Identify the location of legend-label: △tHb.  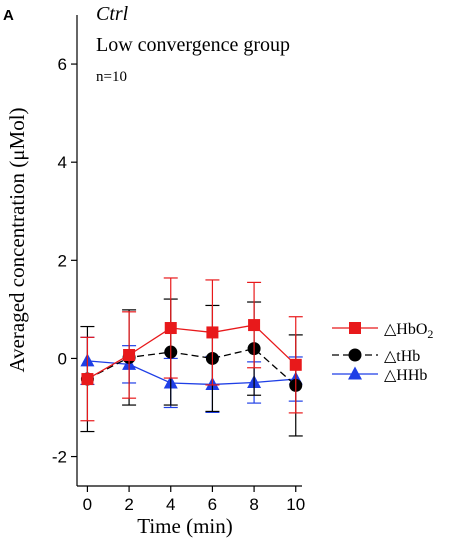
(402, 356).